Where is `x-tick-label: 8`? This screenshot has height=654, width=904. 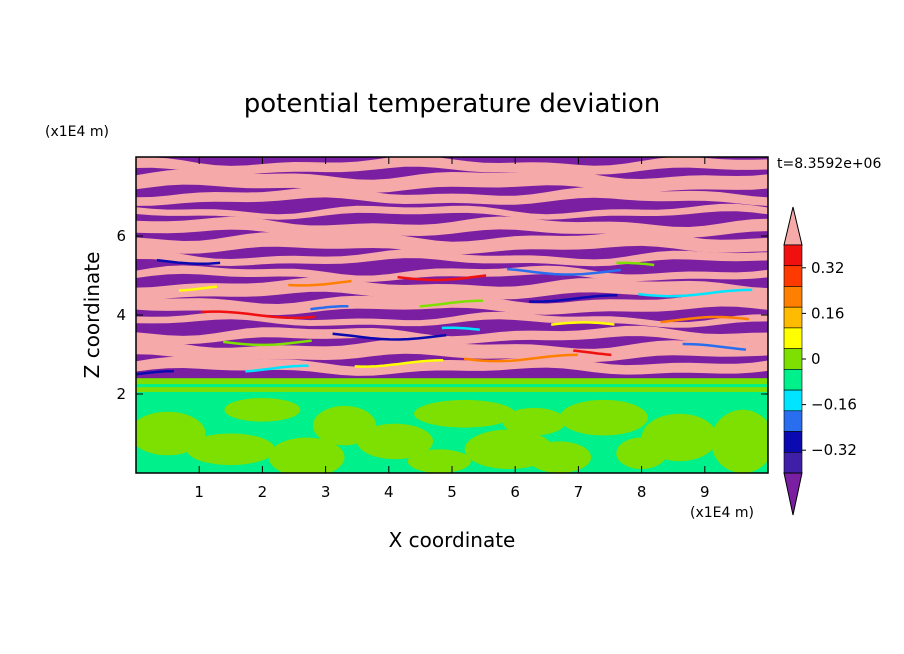 x-tick-label: 8 is located at coordinates (642, 492).